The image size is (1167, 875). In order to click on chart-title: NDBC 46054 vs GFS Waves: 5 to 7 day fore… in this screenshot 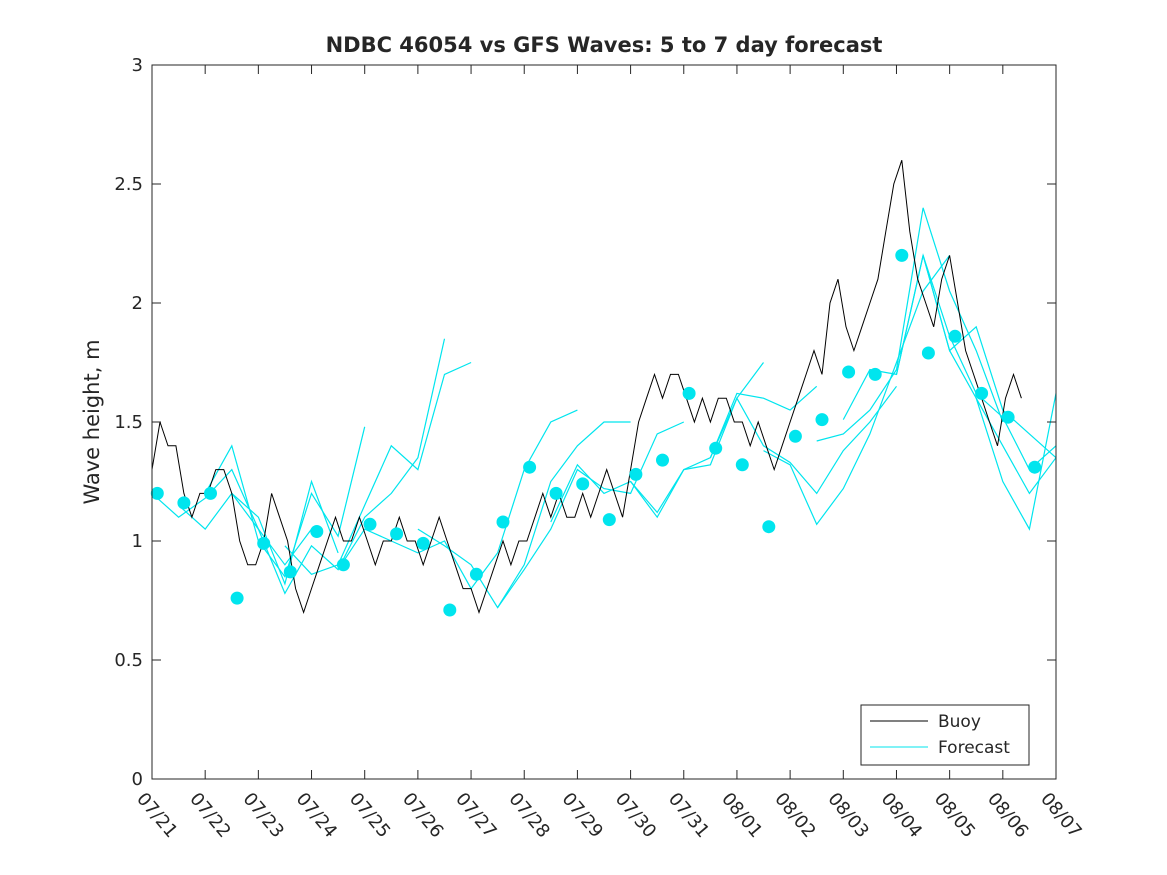, I will do `click(604, 45)`.